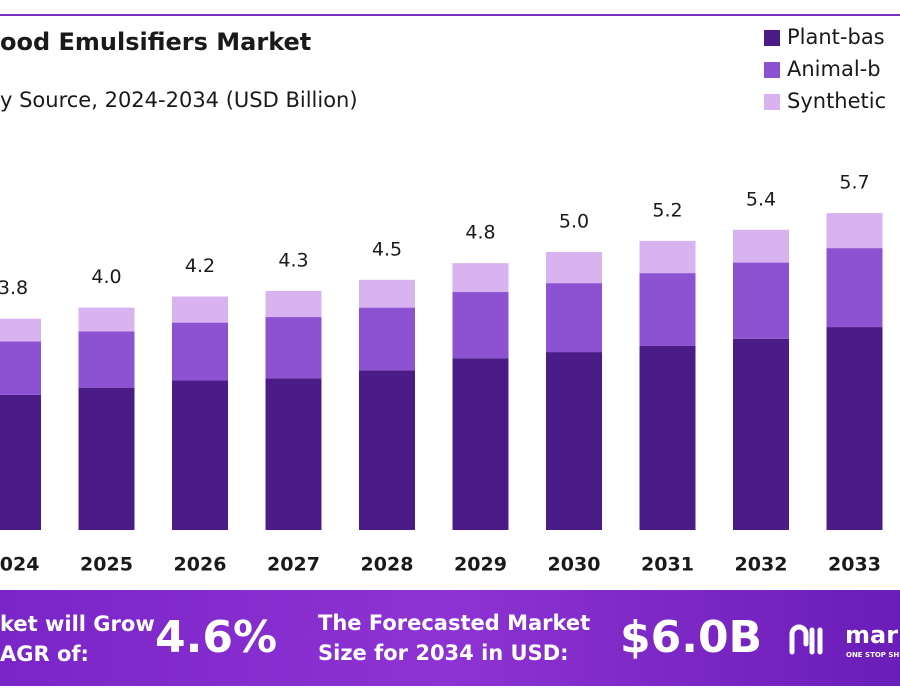  What do you see at coordinates (667, 565) in the screenshot?
I see `x-tick-label: 2031` at bounding box center [667, 565].